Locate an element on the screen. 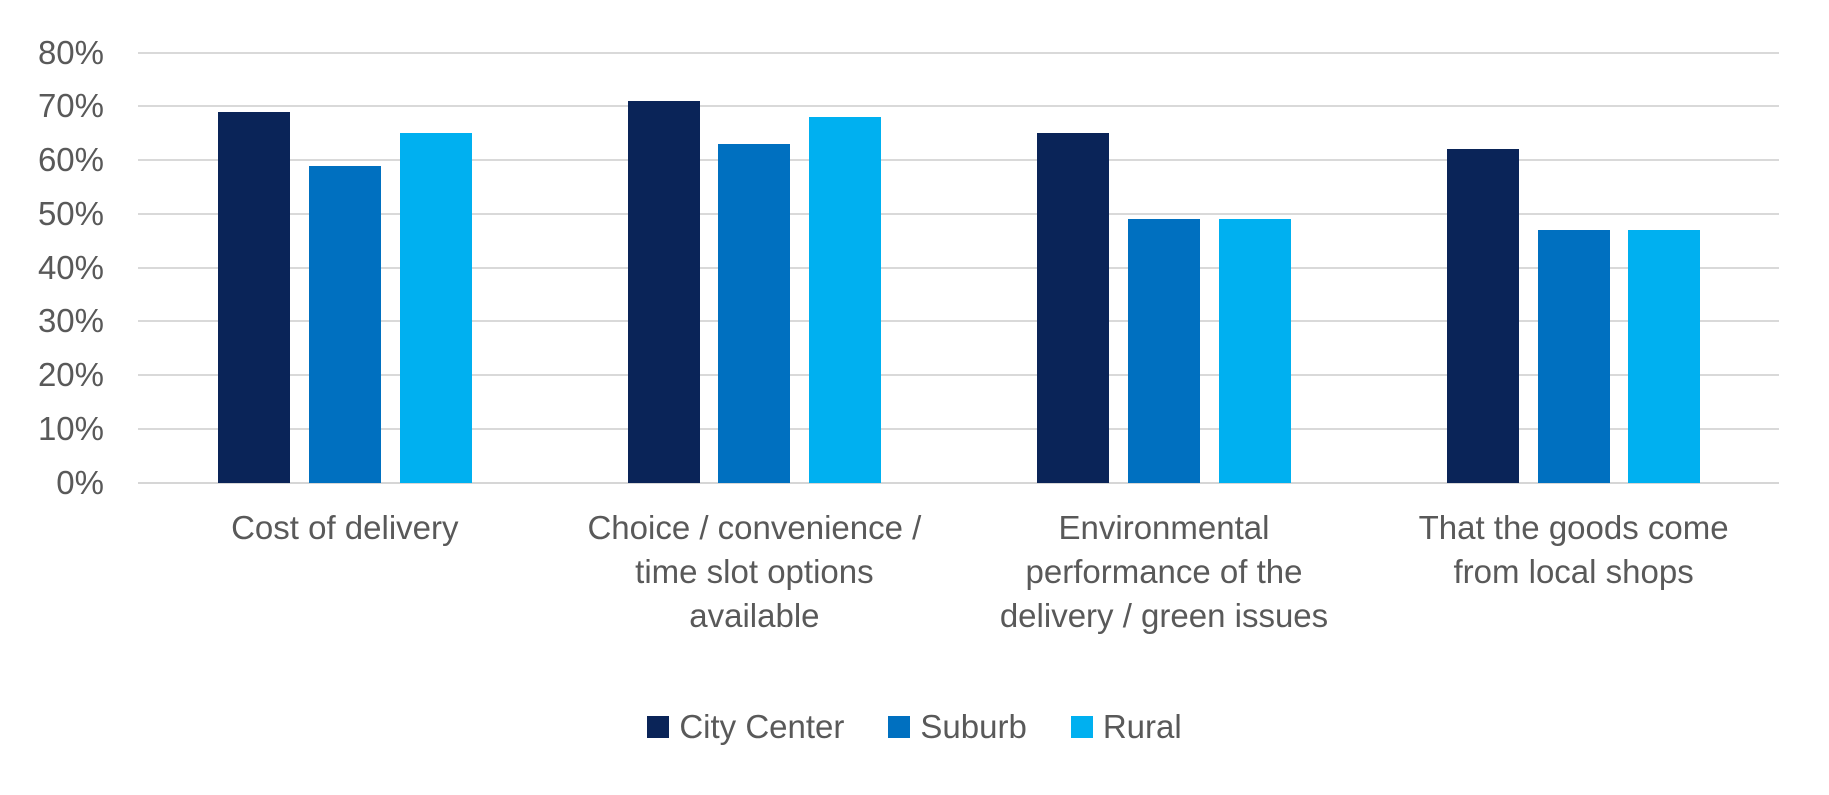 This screenshot has height=795, width=1829. legend-label: City Center is located at coordinates (762, 726).